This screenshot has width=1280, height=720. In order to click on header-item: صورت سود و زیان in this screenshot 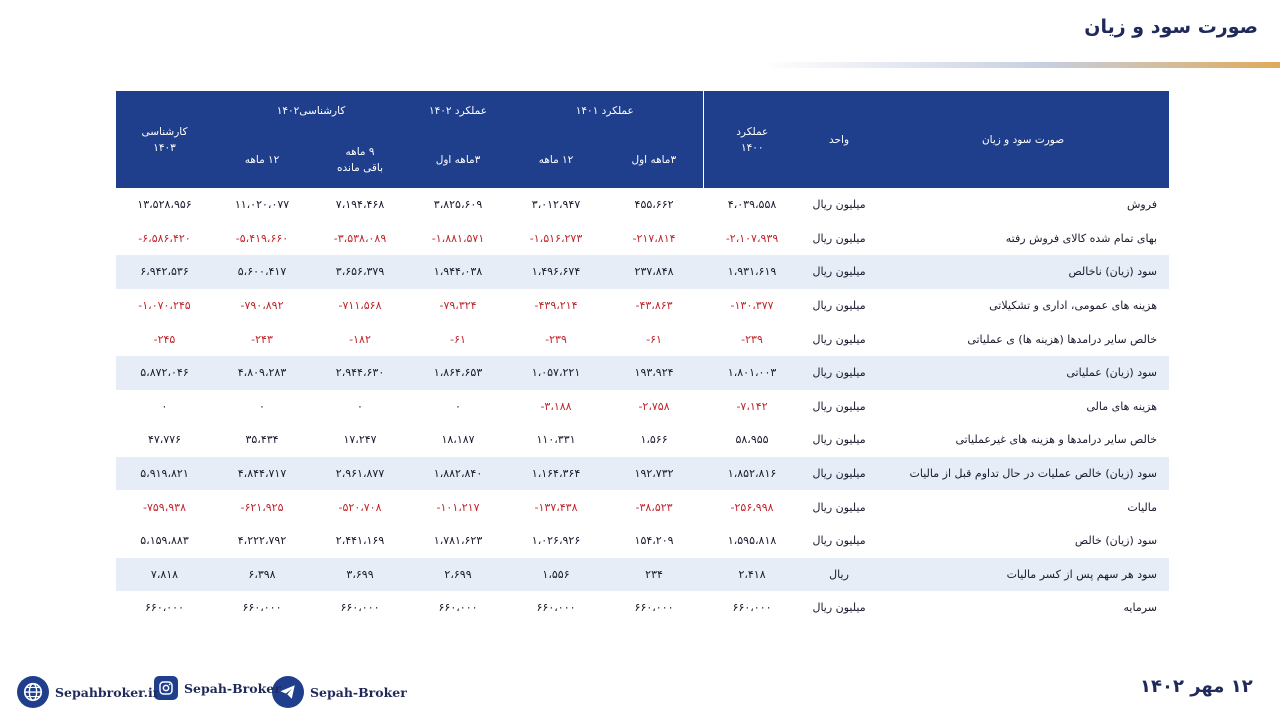, I will do `click(1023, 139)`.